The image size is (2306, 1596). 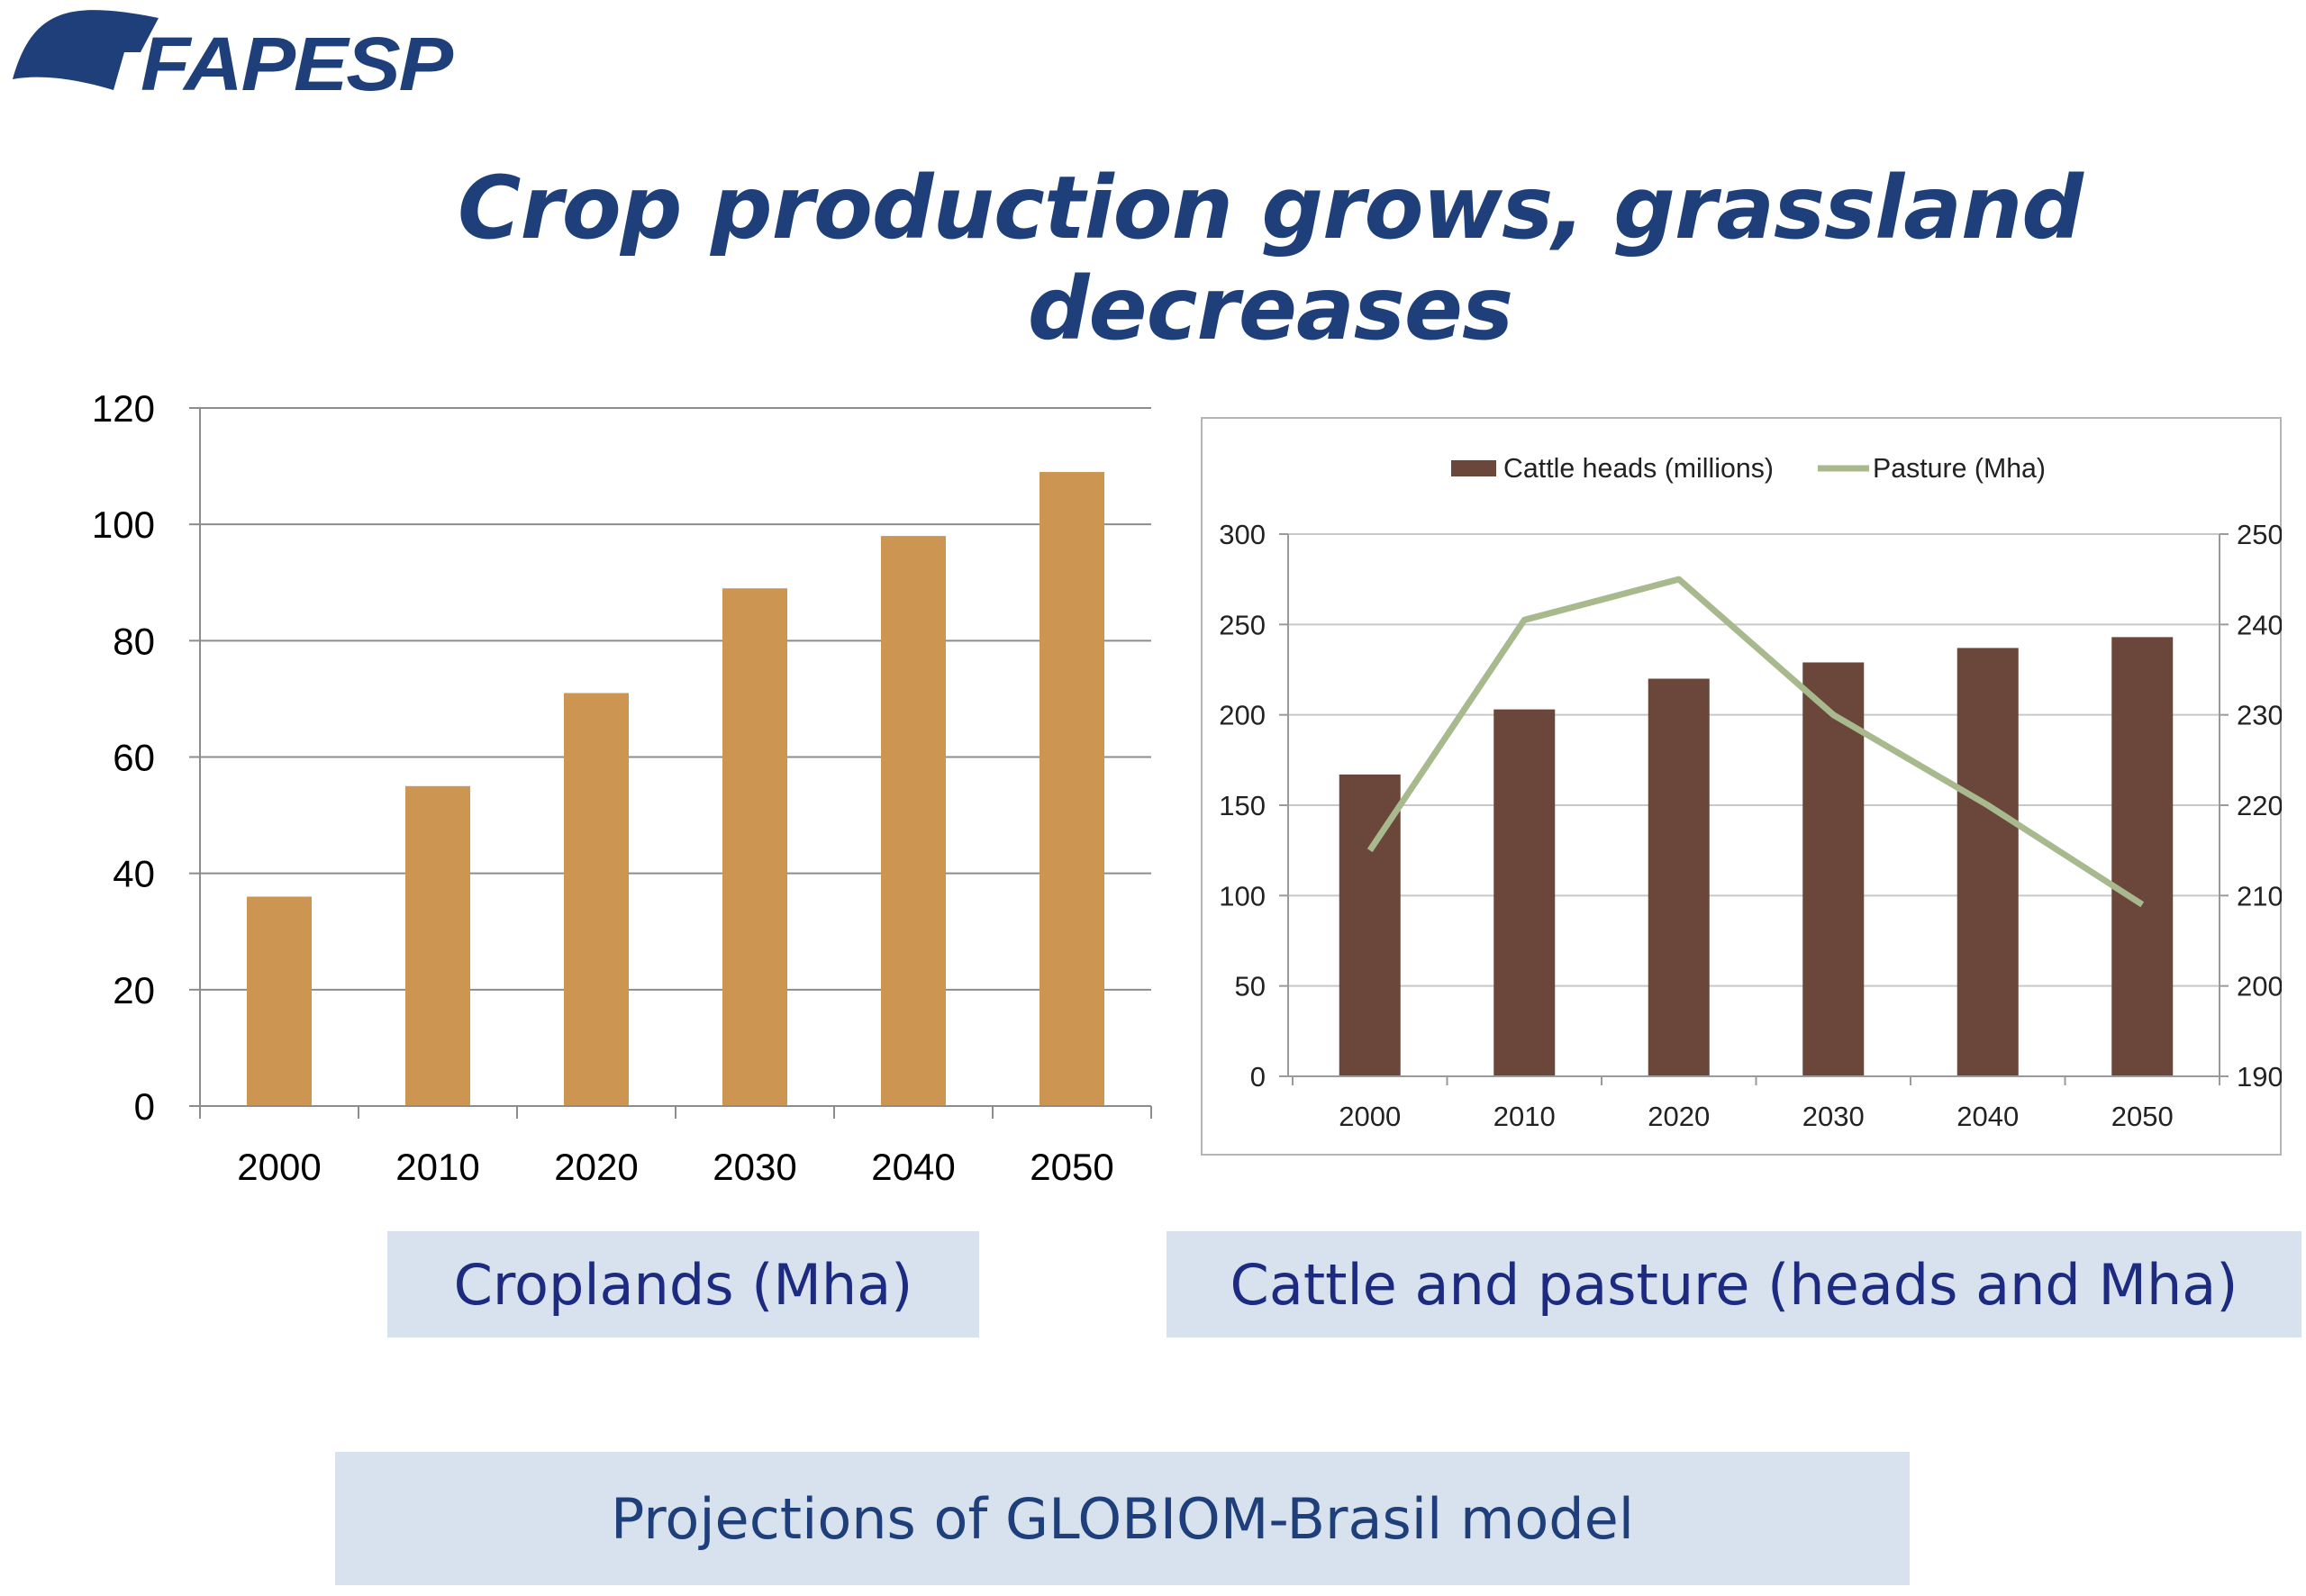 What do you see at coordinates (1242, 715) in the screenshot?
I see `y-tick-label-left: 200` at bounding box center [1242, 715].